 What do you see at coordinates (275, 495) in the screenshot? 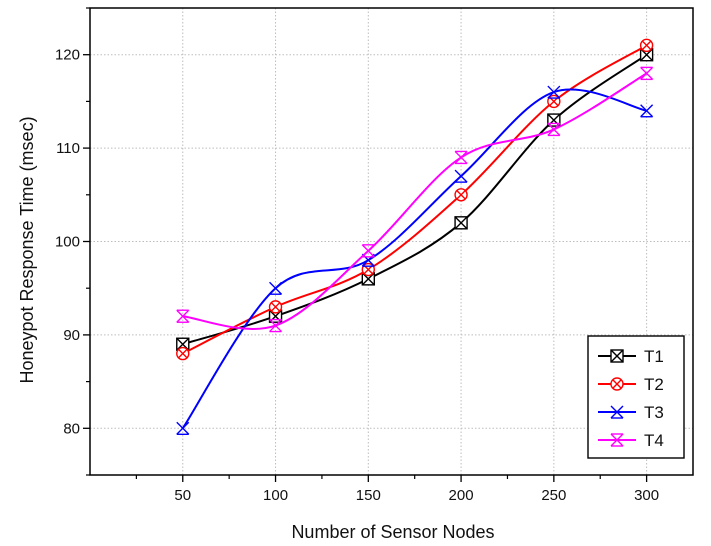
I see `x-tick-label: 100` at bounding box center [275, 495].